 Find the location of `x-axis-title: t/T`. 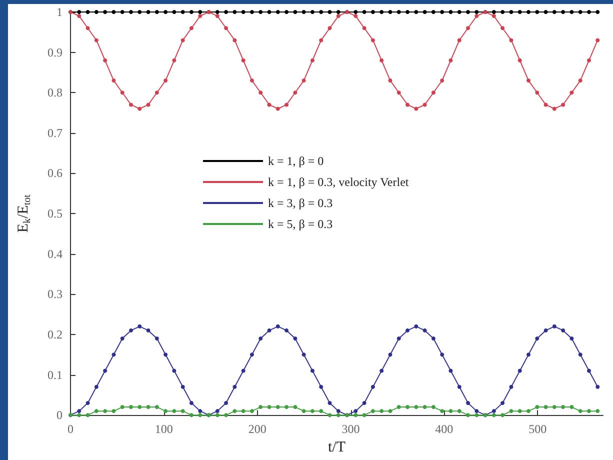

x-axis-title: t/T is located at coordinates (337, 448).